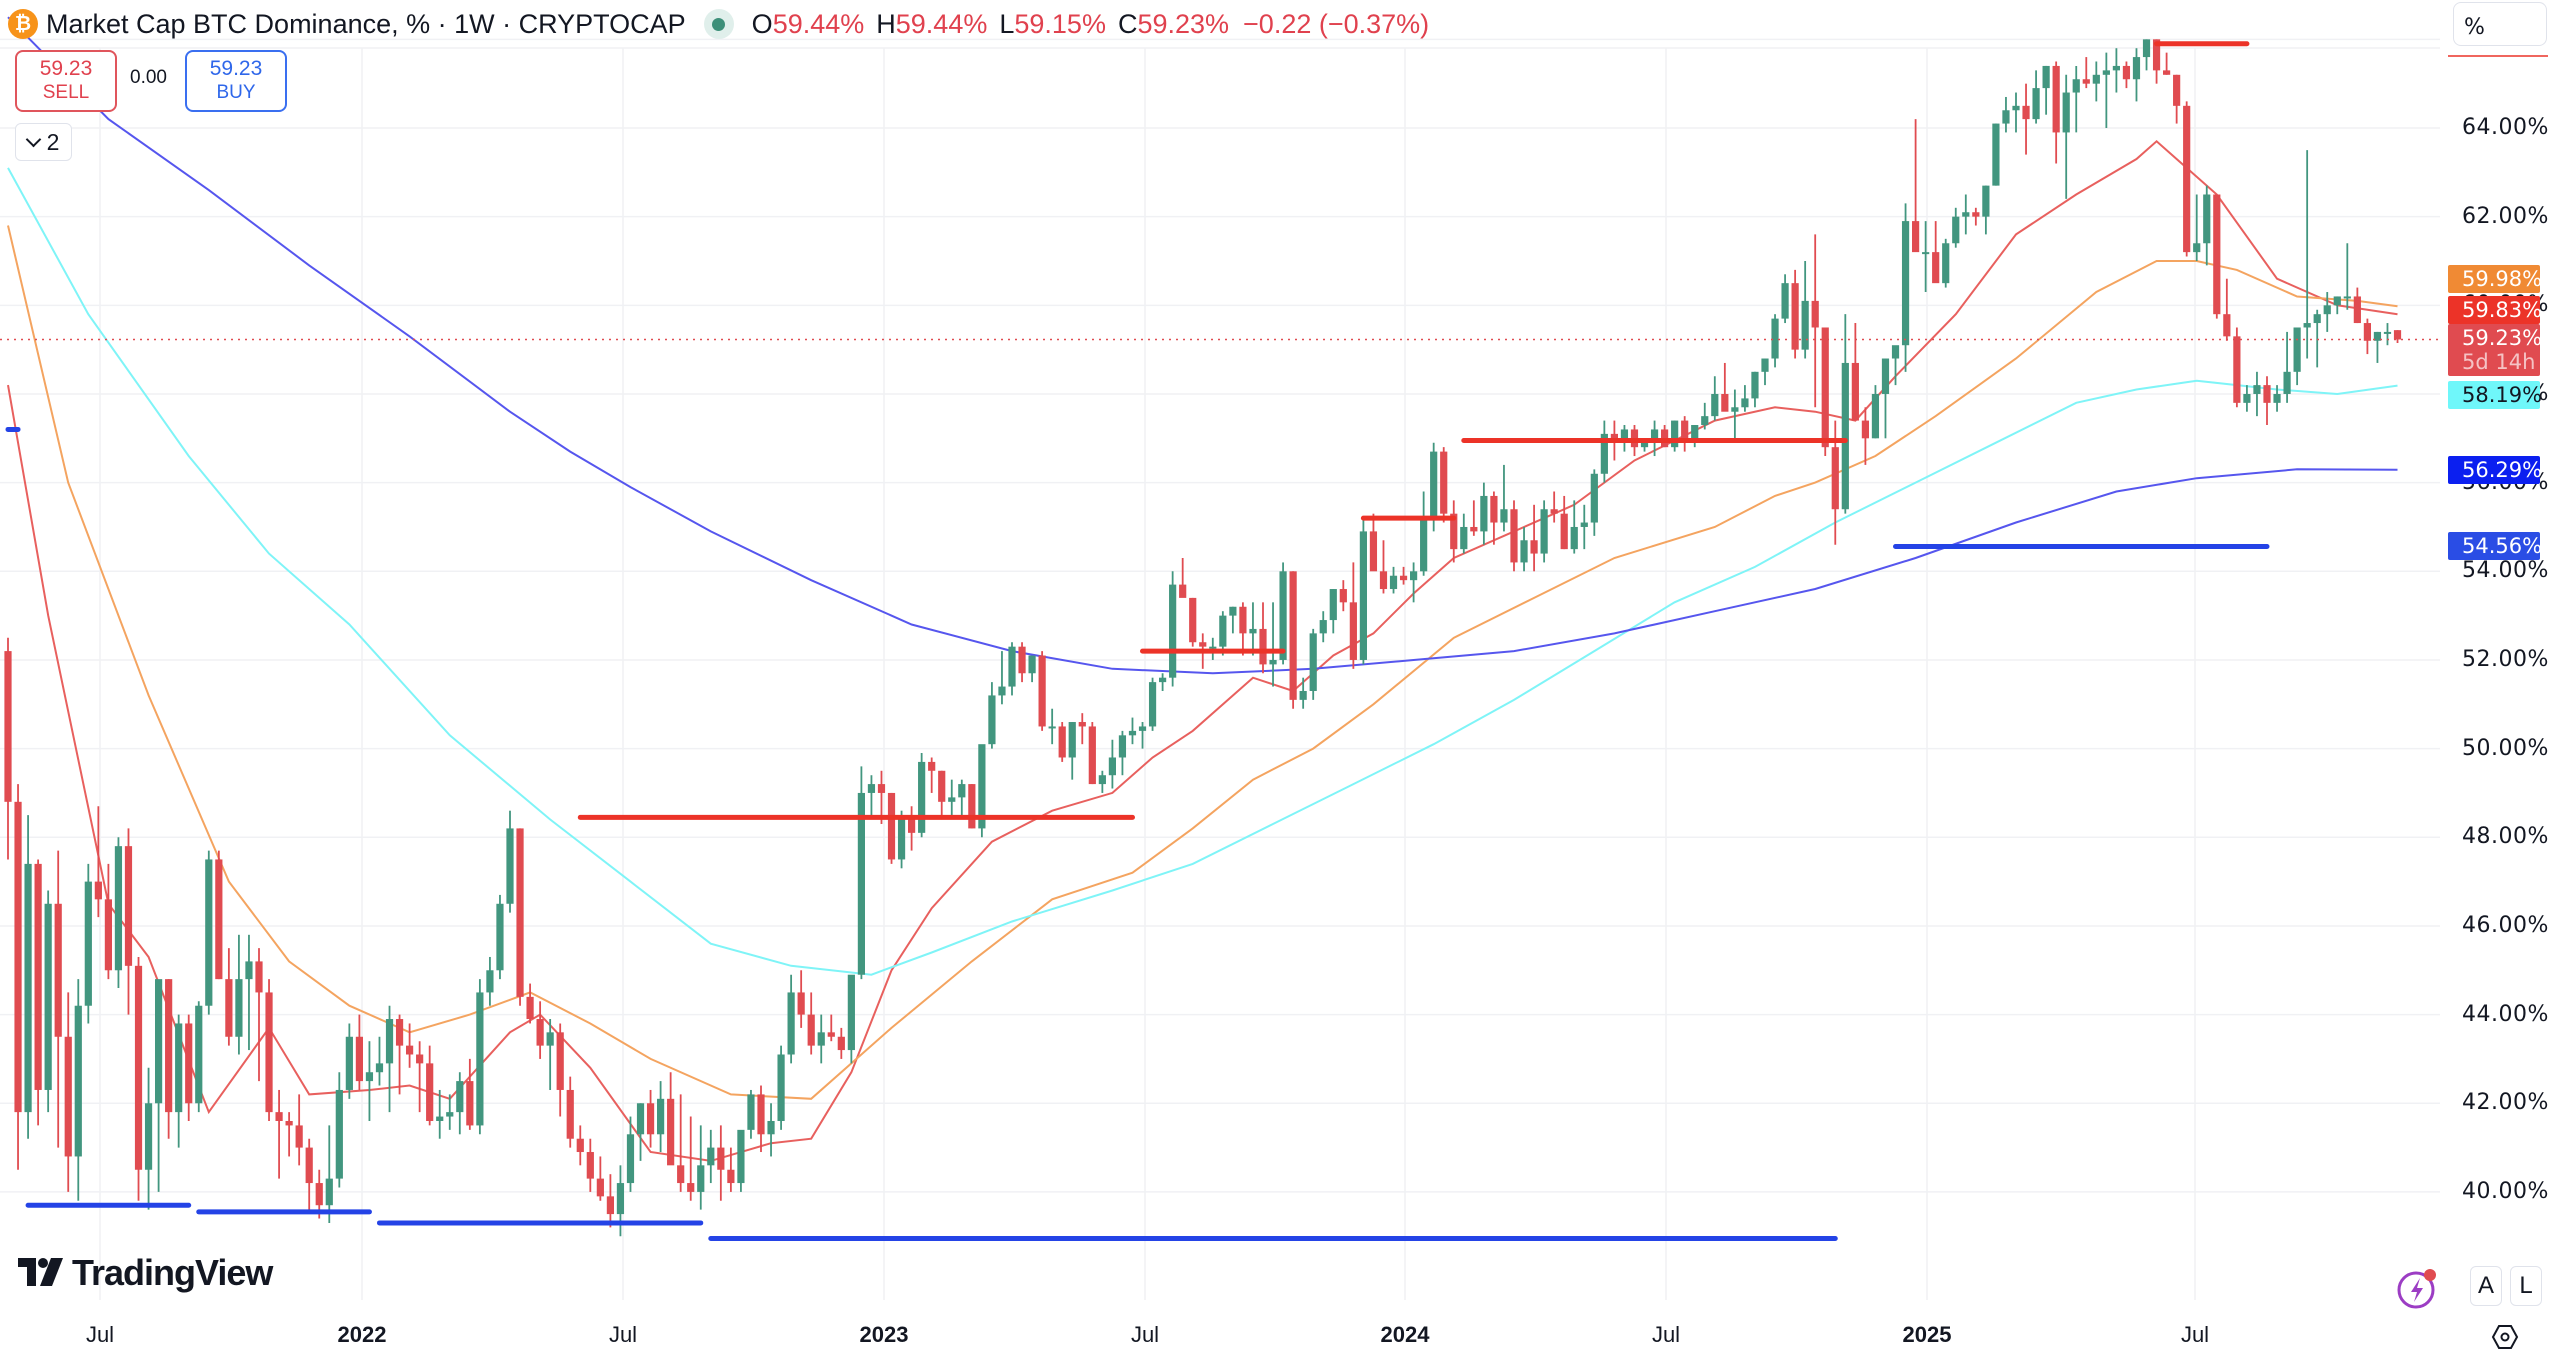 The image size is (2560, 1358). Describe the element at coordinates (2505, 748) in the screenshot. I see `price-tick-label: 50.00%` at that location.